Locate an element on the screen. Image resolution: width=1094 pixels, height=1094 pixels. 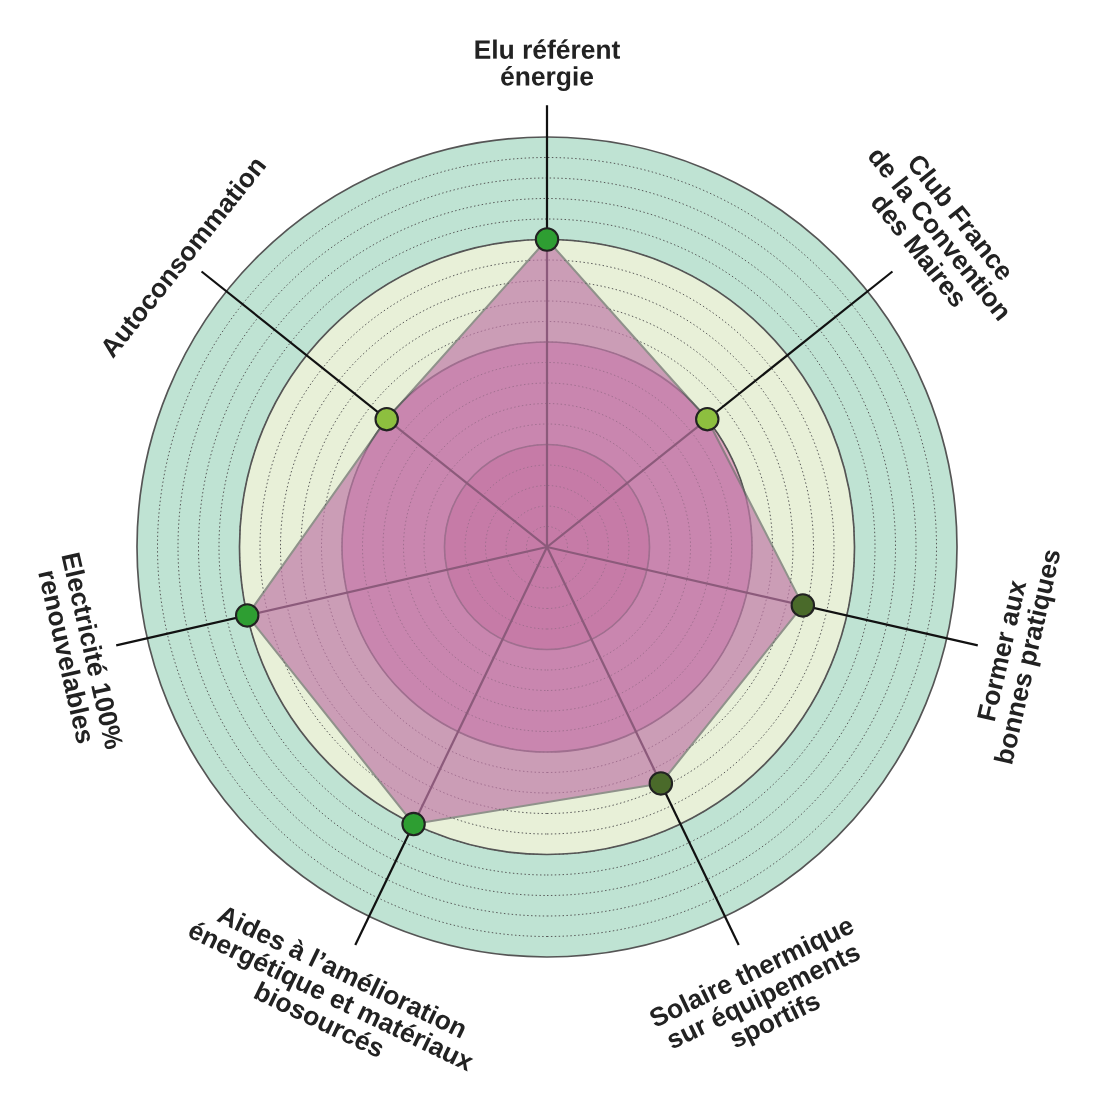
spoke-label: Former aux bonnes pratiques is located at coordinates (1021, 657).